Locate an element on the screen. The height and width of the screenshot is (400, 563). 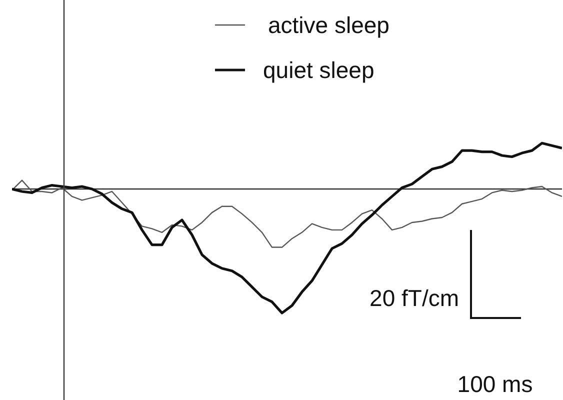
legend-label: quiet sleep is located at coordinates (318, 70).